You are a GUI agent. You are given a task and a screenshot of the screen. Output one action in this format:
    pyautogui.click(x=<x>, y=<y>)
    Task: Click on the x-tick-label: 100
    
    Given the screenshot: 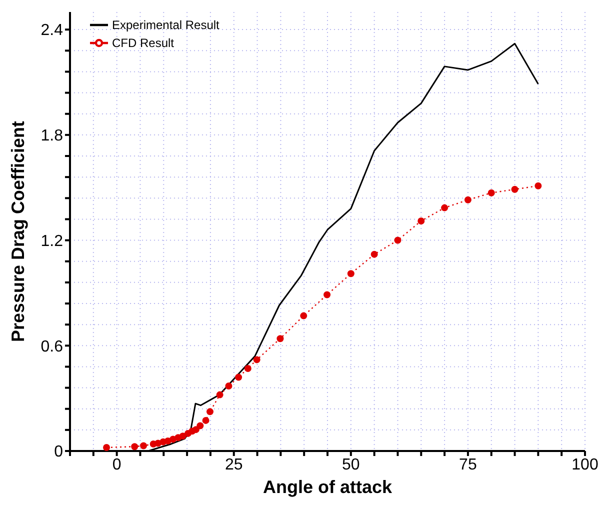 What is the action you would take?
    pyautogui.click(x=585, y=465)
    